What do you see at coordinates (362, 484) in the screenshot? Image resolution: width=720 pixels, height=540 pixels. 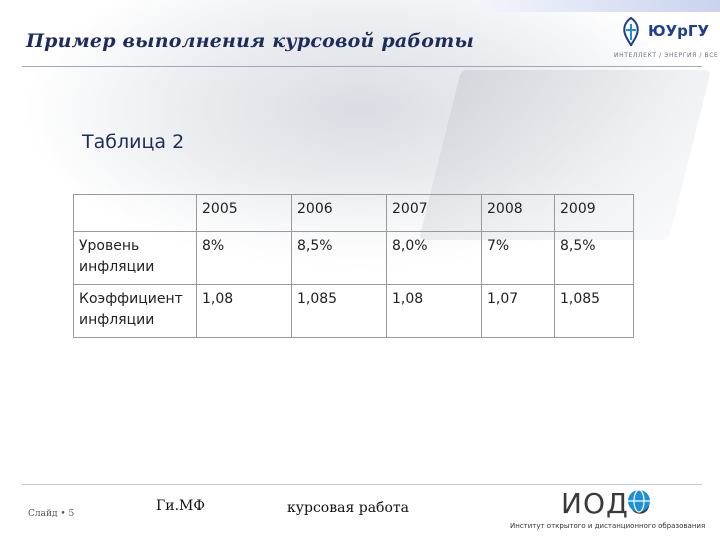 I see `footer-divider` at bounding box center [362, 484].